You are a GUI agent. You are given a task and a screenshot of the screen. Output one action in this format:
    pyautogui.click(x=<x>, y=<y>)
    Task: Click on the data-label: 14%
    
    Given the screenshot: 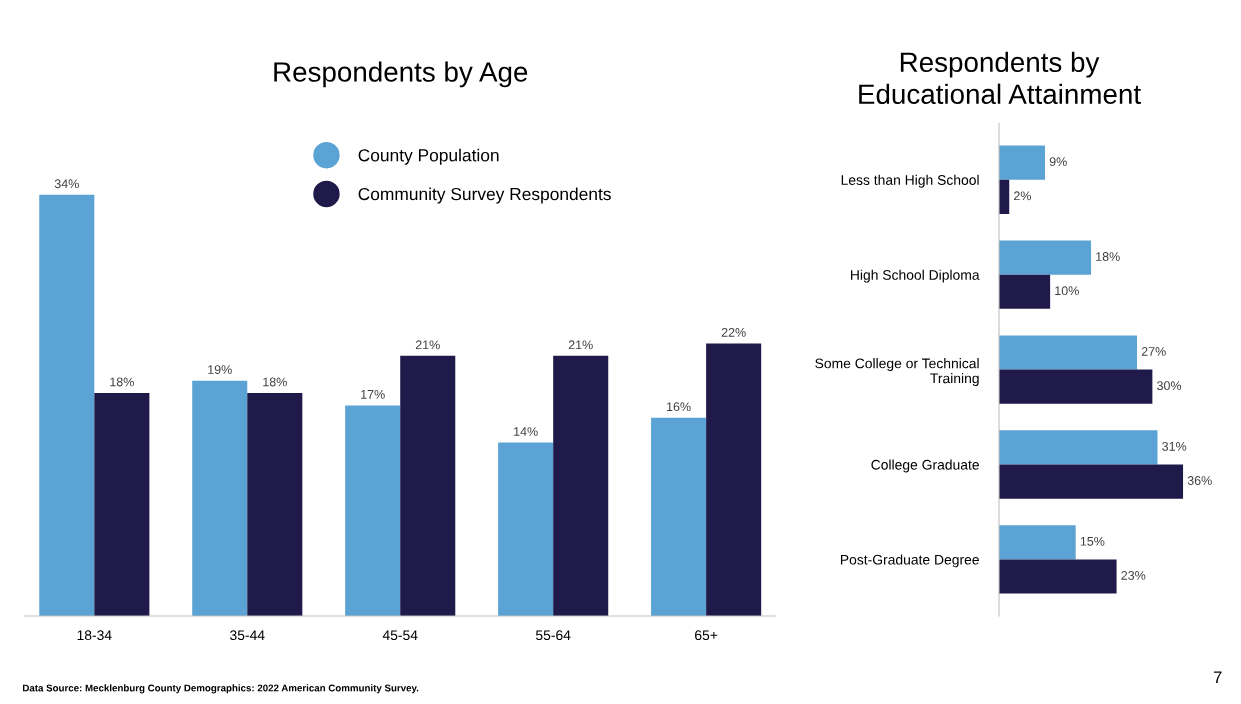 What is the action you would take?
    pyautogui.click(x=526, y=431)
    